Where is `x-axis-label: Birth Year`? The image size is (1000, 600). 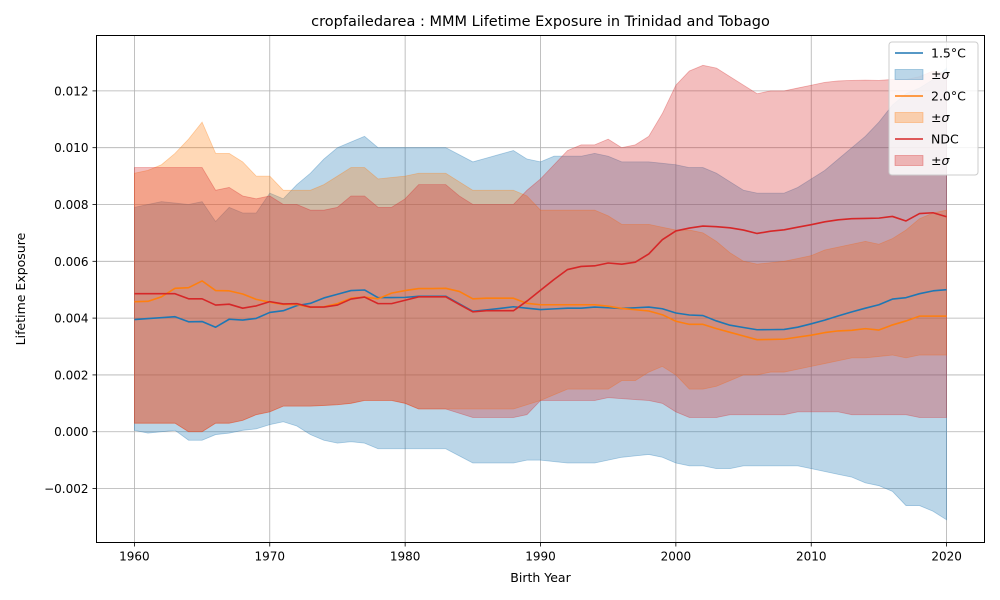 x-axis-label: Birth Year is located at coordinates (540, 577).